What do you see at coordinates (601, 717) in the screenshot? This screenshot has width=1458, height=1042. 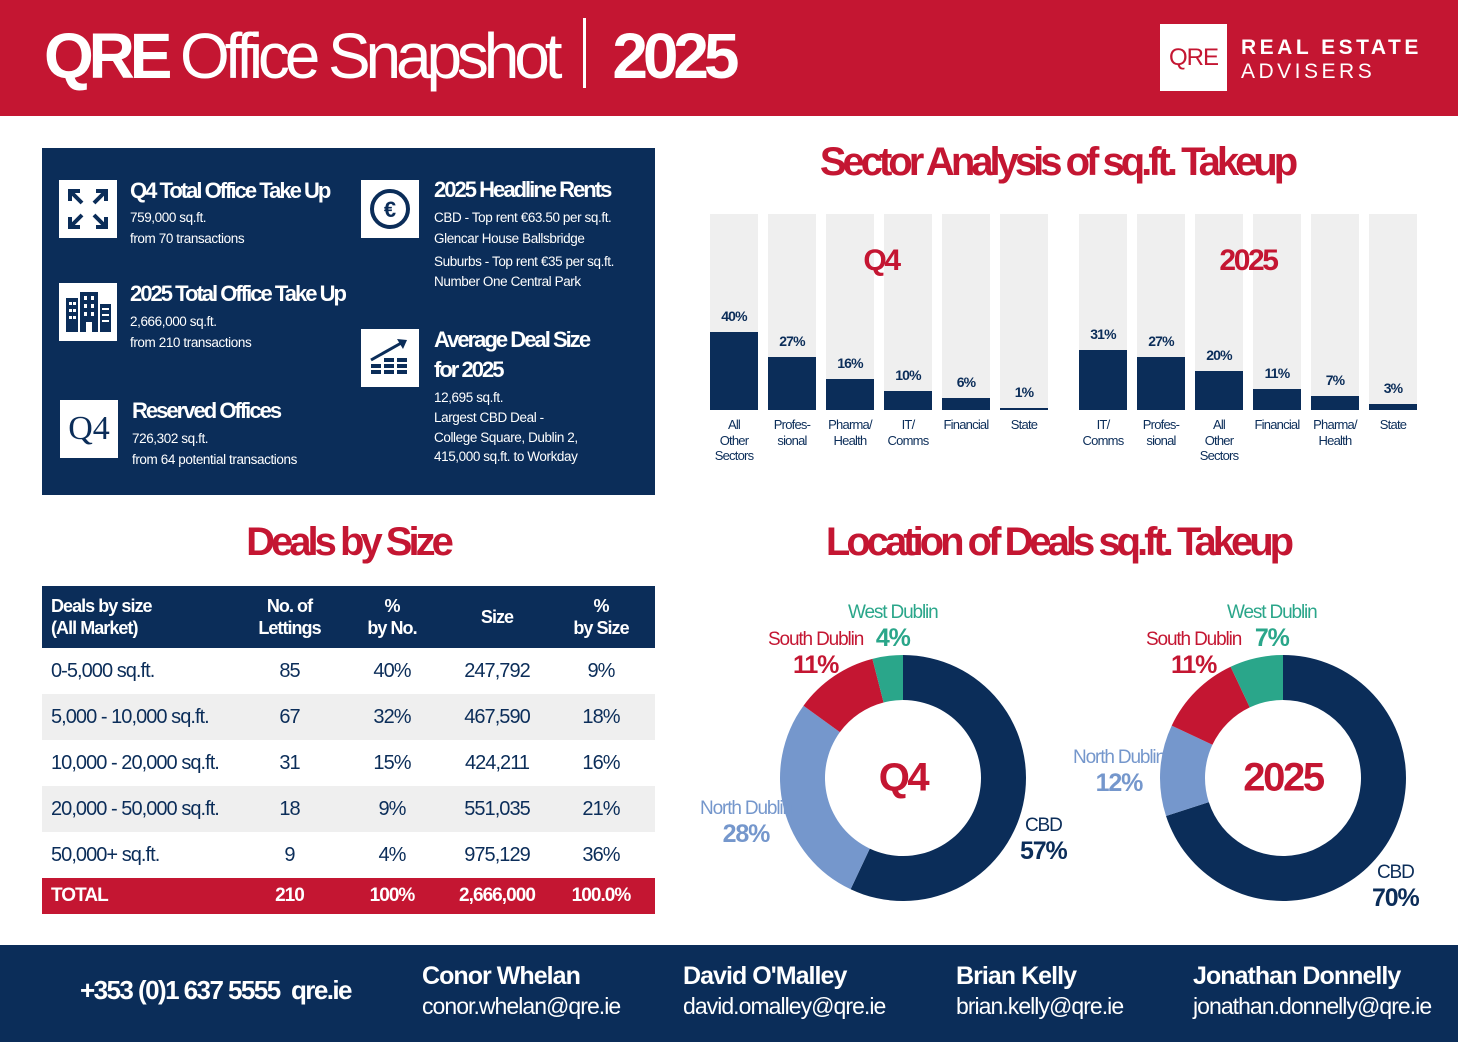 I see `table-cell: 18%` at bounding box center [601, 717].